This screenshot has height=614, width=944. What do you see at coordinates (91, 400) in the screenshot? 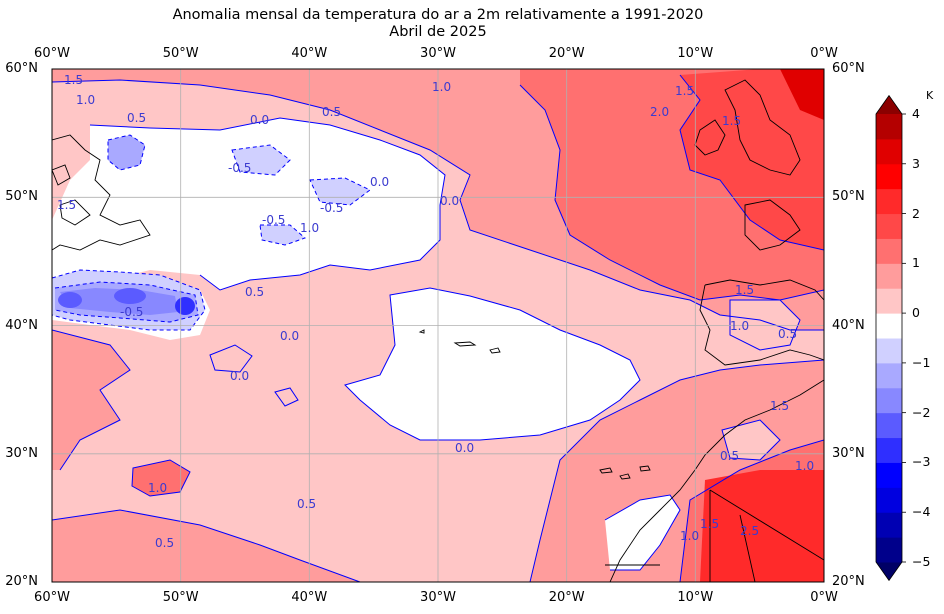
I see `anomaly-band-1.0-west` at bounding box center [91, 400].